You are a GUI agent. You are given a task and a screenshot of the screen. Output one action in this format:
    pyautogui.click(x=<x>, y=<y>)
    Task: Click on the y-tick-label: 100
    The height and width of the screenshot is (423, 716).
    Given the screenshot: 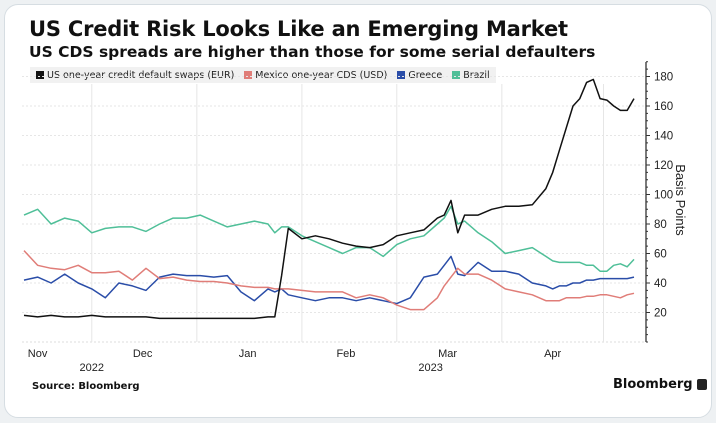 What is the action you would take?
    pyautogui.click(x=663, y=196)
    